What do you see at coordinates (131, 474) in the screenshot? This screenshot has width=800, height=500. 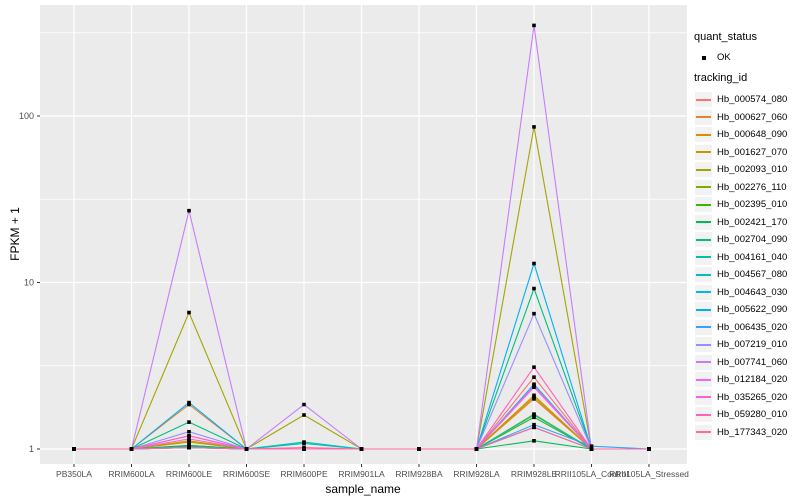 I see `x-tick-label: RRIM600LA` at bounding box center [131, 474].